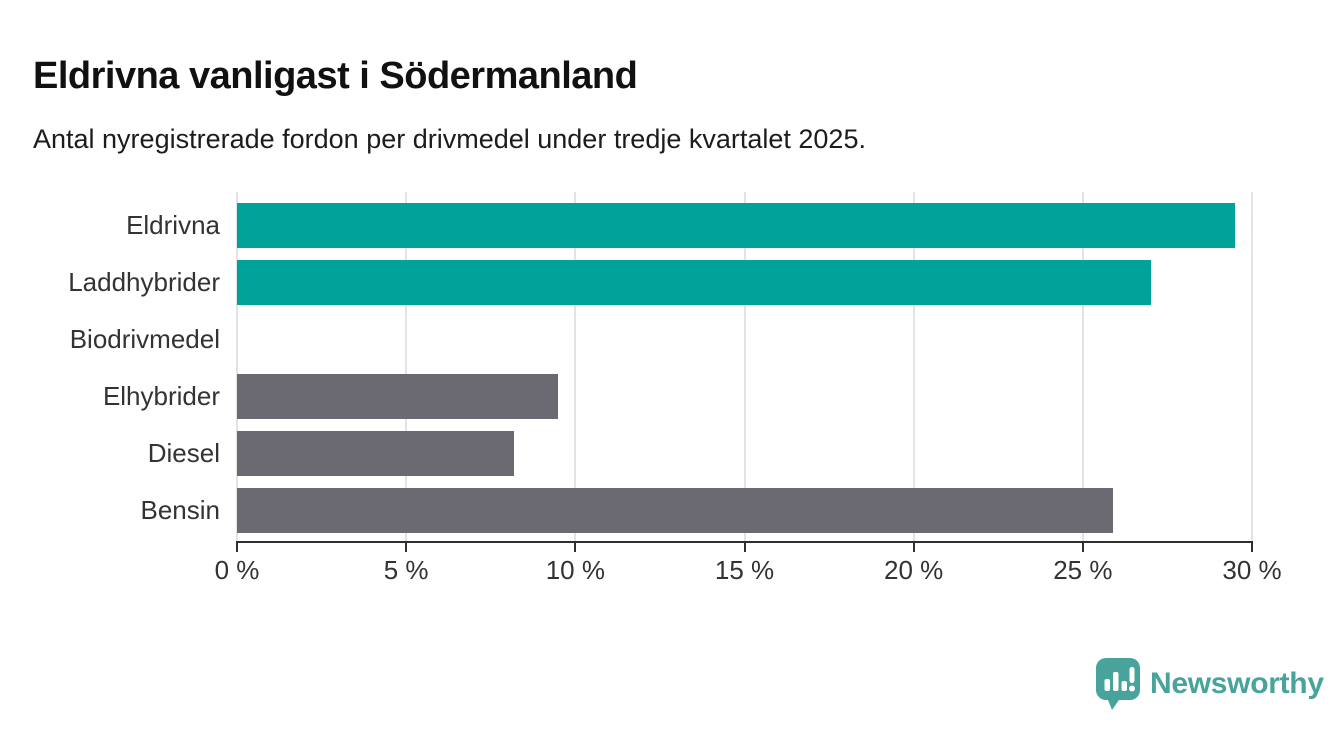 This screenshot has width=1340, height=733. I want to click on bar-diesel, so click(376, 453).